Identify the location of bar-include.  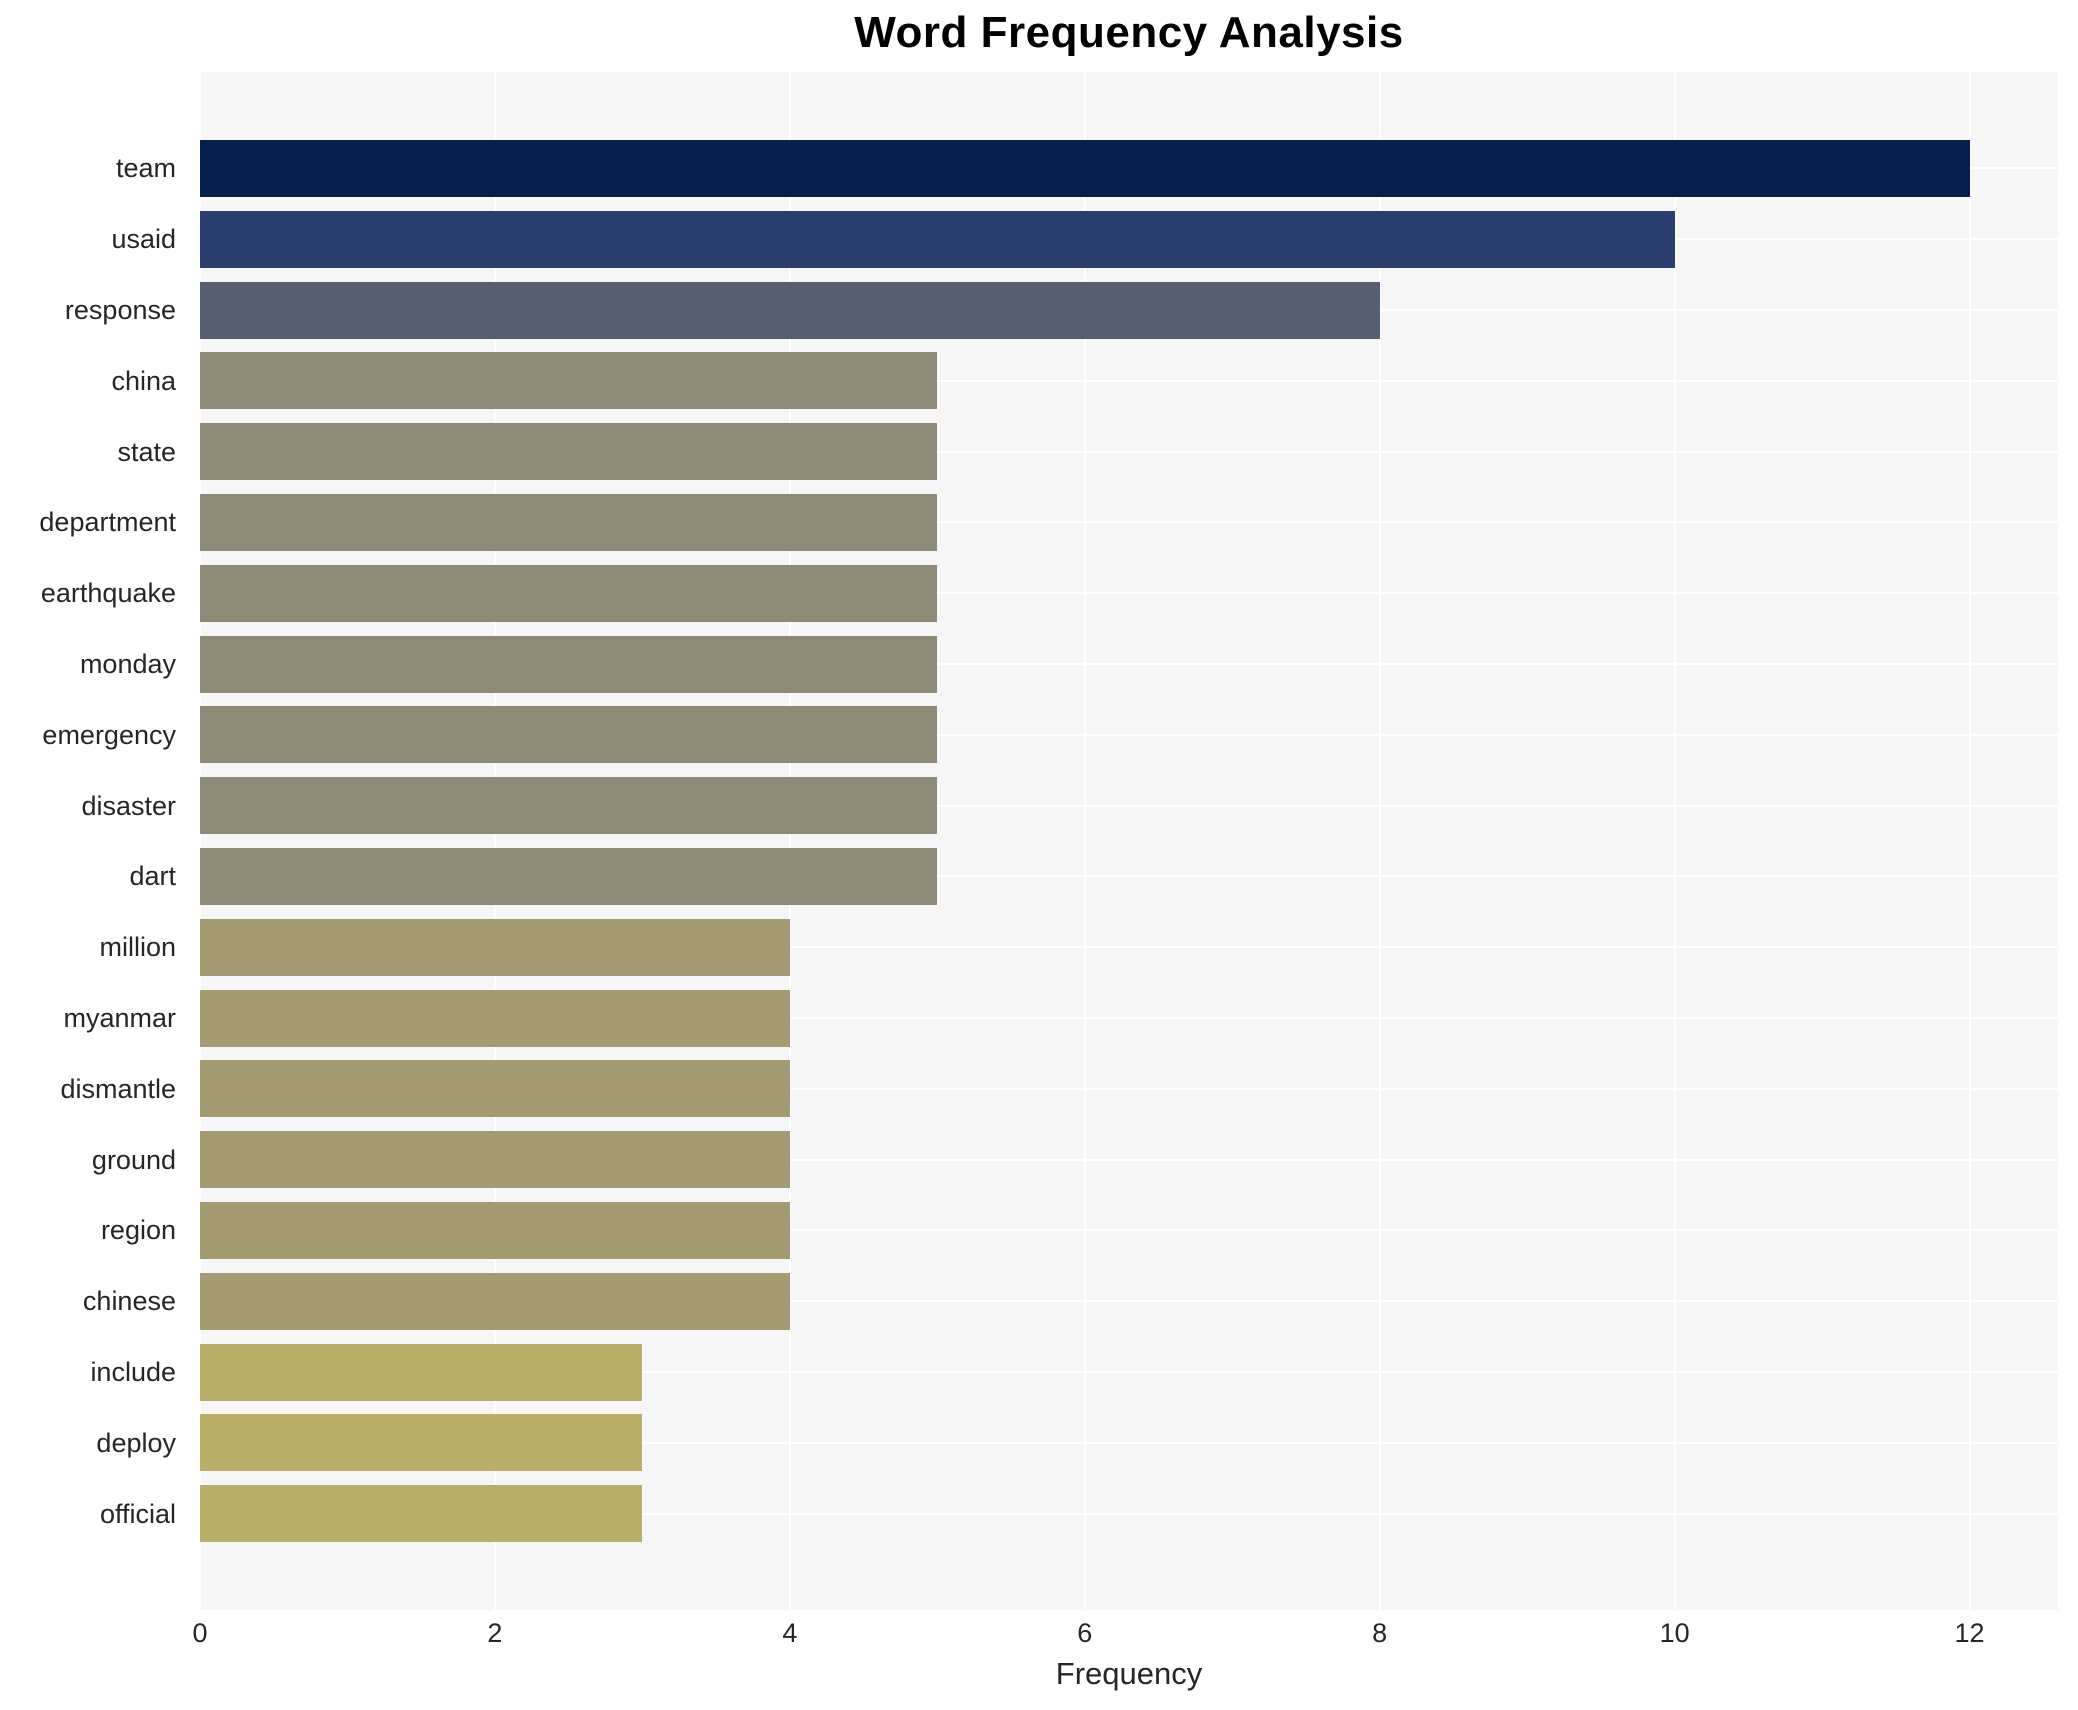
(421, 1372).